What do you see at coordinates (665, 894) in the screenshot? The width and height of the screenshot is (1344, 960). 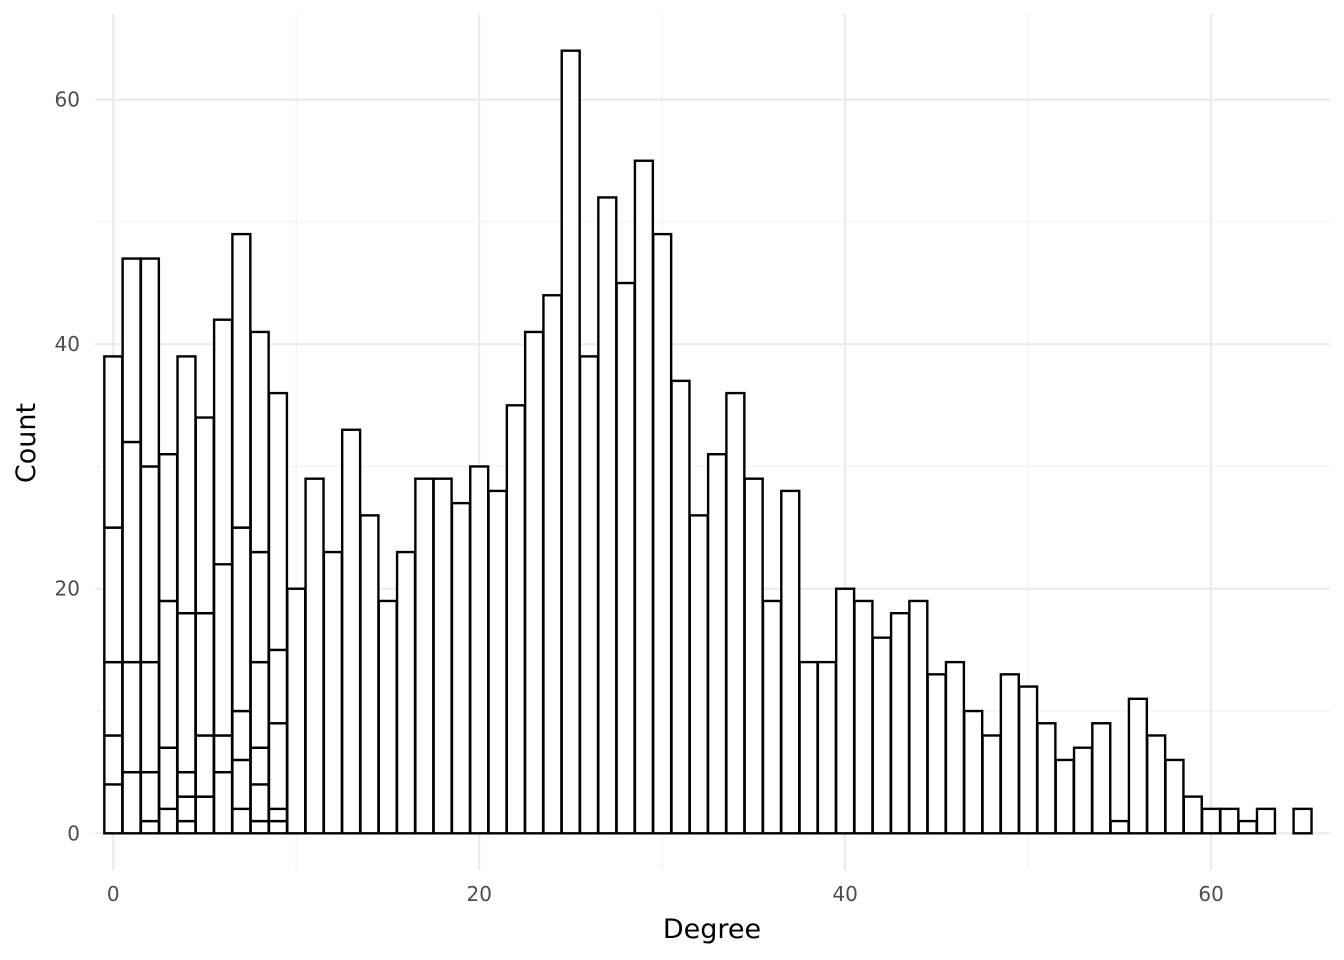 I see `x-tick-labels: 0 20 40 60` at bounding box center [665, 894].